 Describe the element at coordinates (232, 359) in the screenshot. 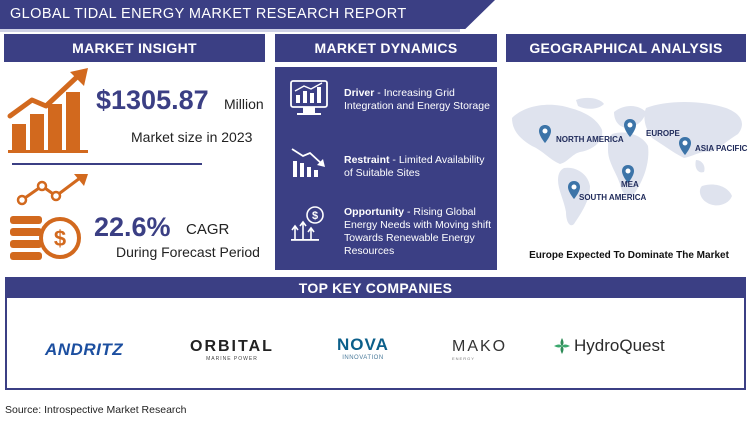

I see `logo-orbital-sub: MARINE POWER` at that location.